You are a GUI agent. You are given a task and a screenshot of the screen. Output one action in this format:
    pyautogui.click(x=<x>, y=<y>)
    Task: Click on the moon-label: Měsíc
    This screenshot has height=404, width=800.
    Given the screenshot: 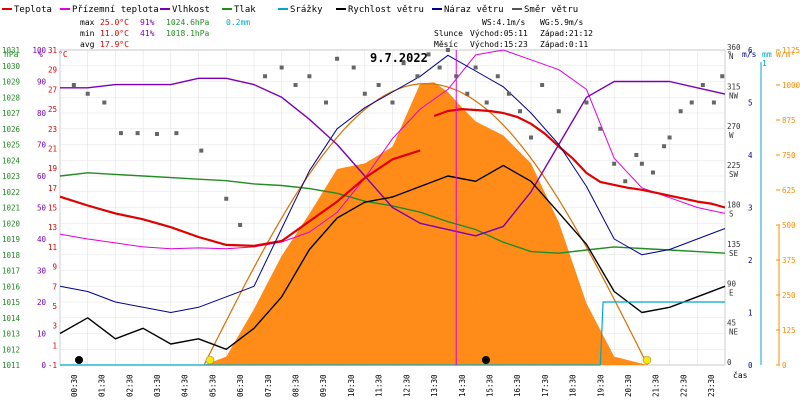 What is the action you would take?
    pyautogui.click(x=446, y=44)
    